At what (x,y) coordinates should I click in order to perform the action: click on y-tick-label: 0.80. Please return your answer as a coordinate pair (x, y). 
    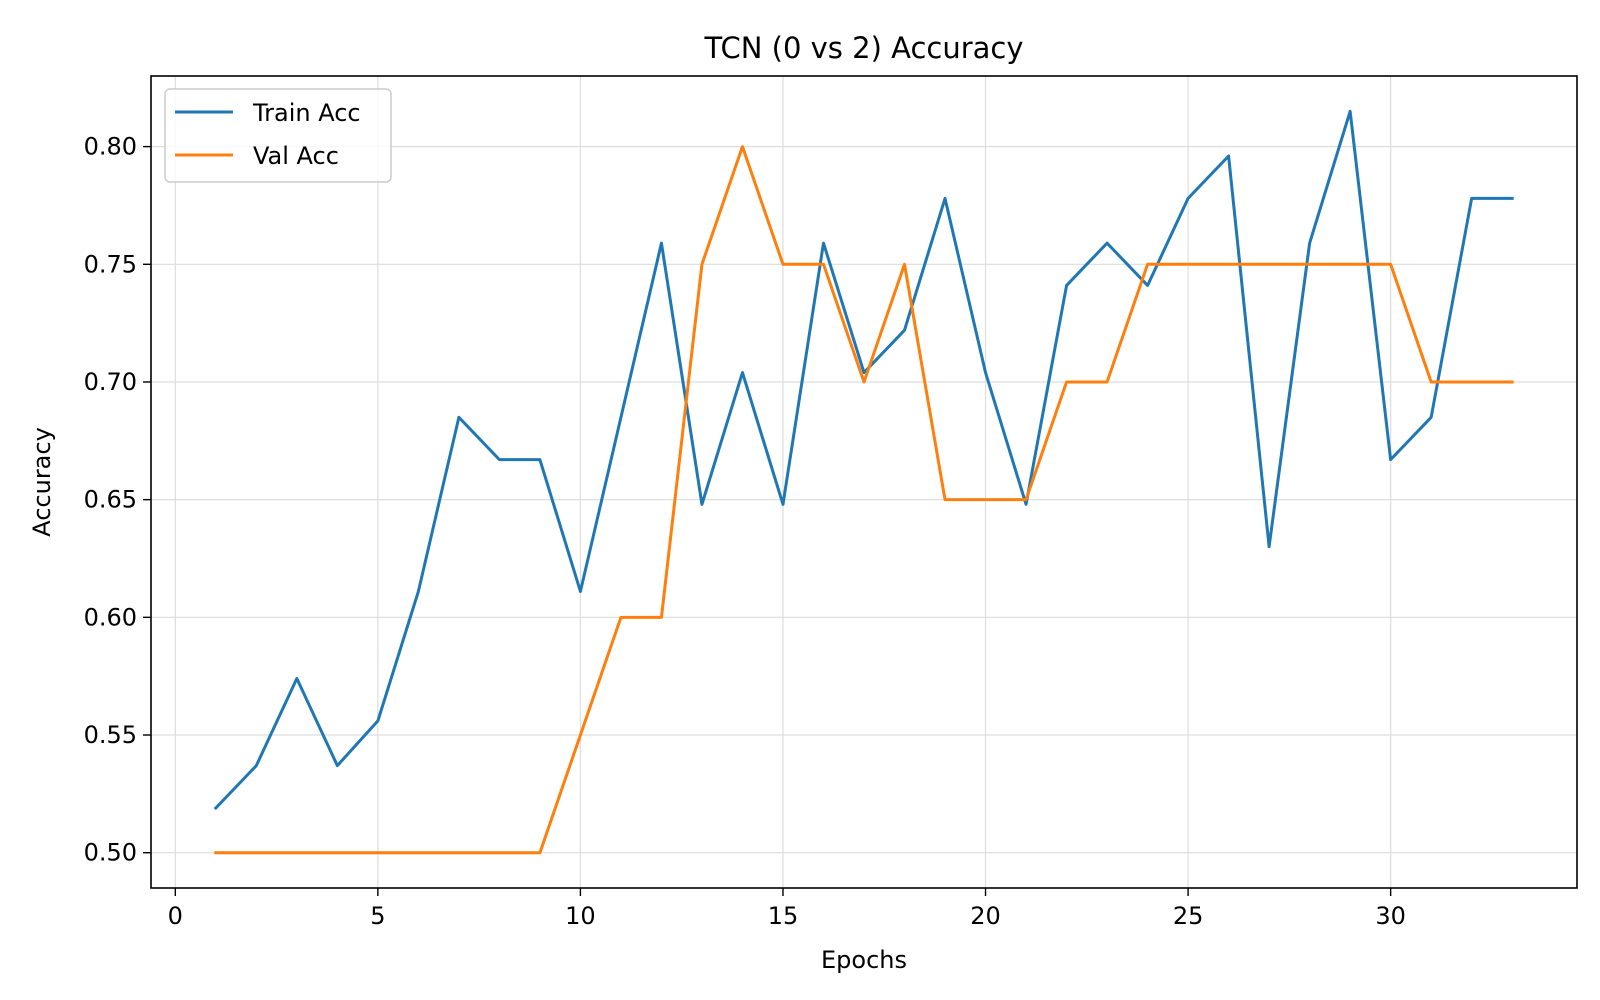
    Looking at the image, I should click on (110, 147).